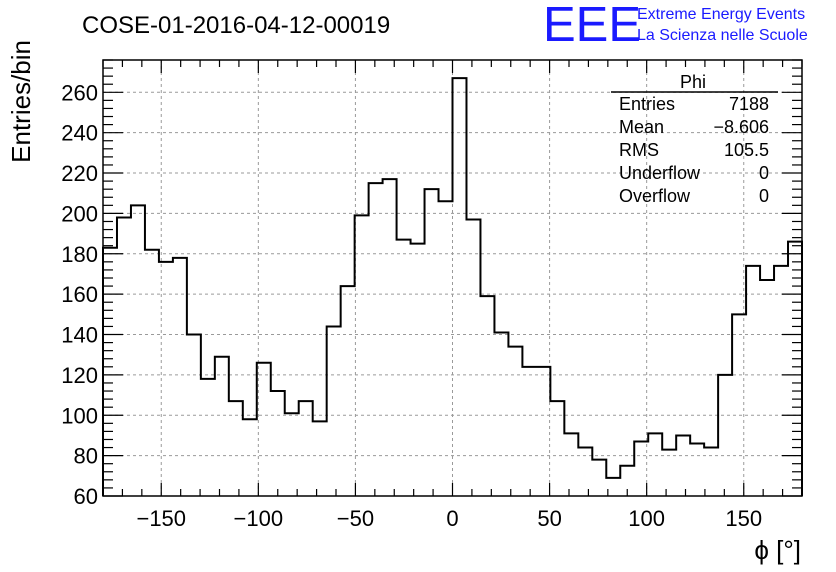 Image resolution: width=836 pixels, height=572 pixels. Describe the element at coordinates (79, 92) in the screenshot. I see `y-tick-label: 260` at that location.